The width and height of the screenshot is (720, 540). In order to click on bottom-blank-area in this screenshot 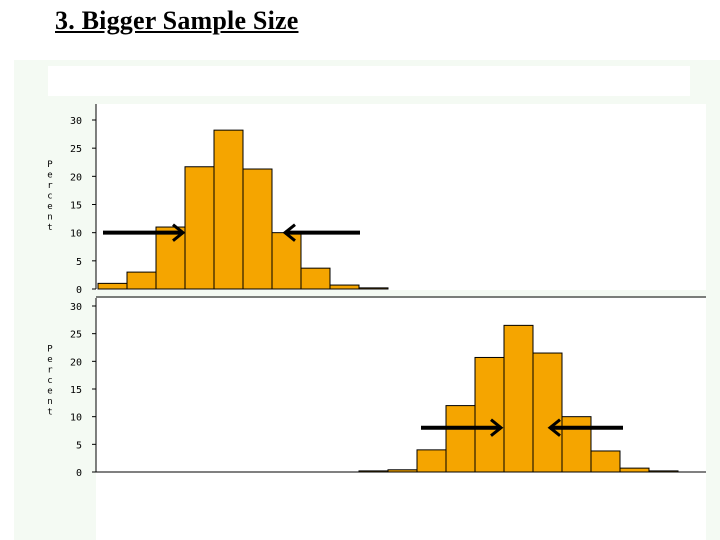, I will do `click(401, 505)`.